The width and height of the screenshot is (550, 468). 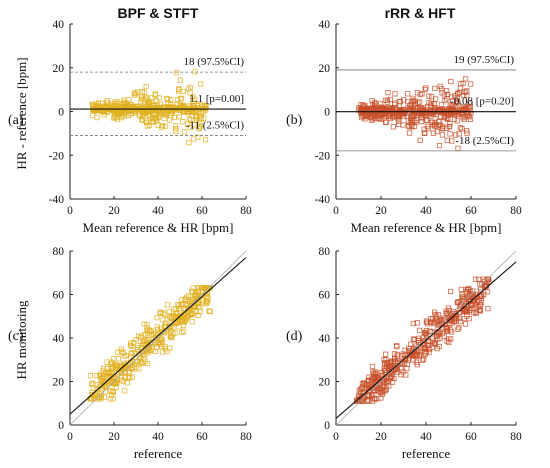 I want to click on reference-line-label: 1.1 [p=0.00], so click(x=216, y=99).